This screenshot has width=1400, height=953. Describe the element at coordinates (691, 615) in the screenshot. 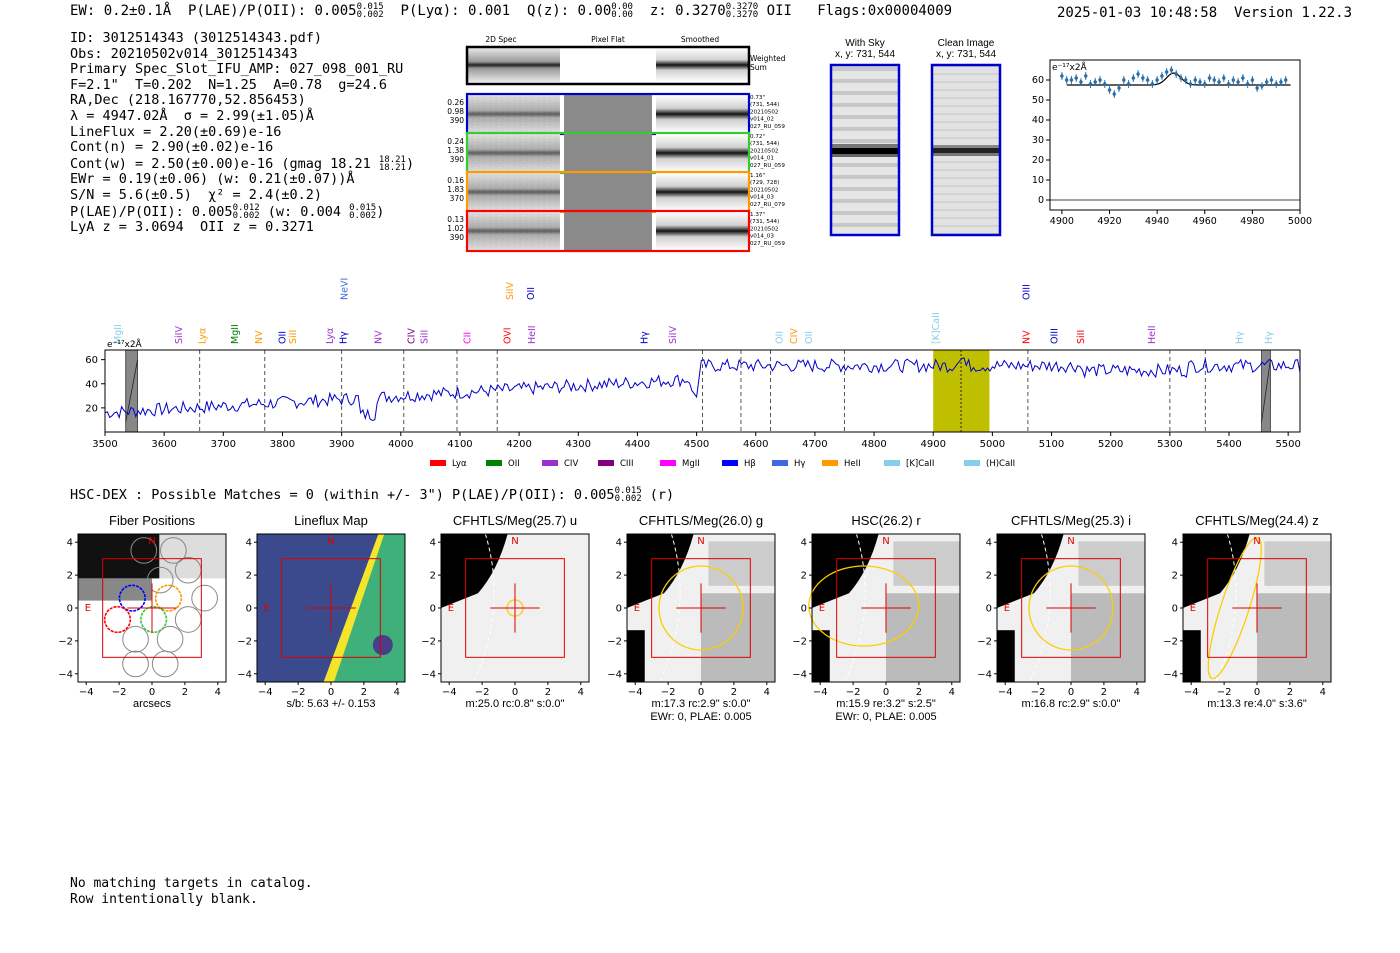

I see `cutout-panel-4: N E −4 −4 −2 −2 0 0 2 2 4 4` at that location.